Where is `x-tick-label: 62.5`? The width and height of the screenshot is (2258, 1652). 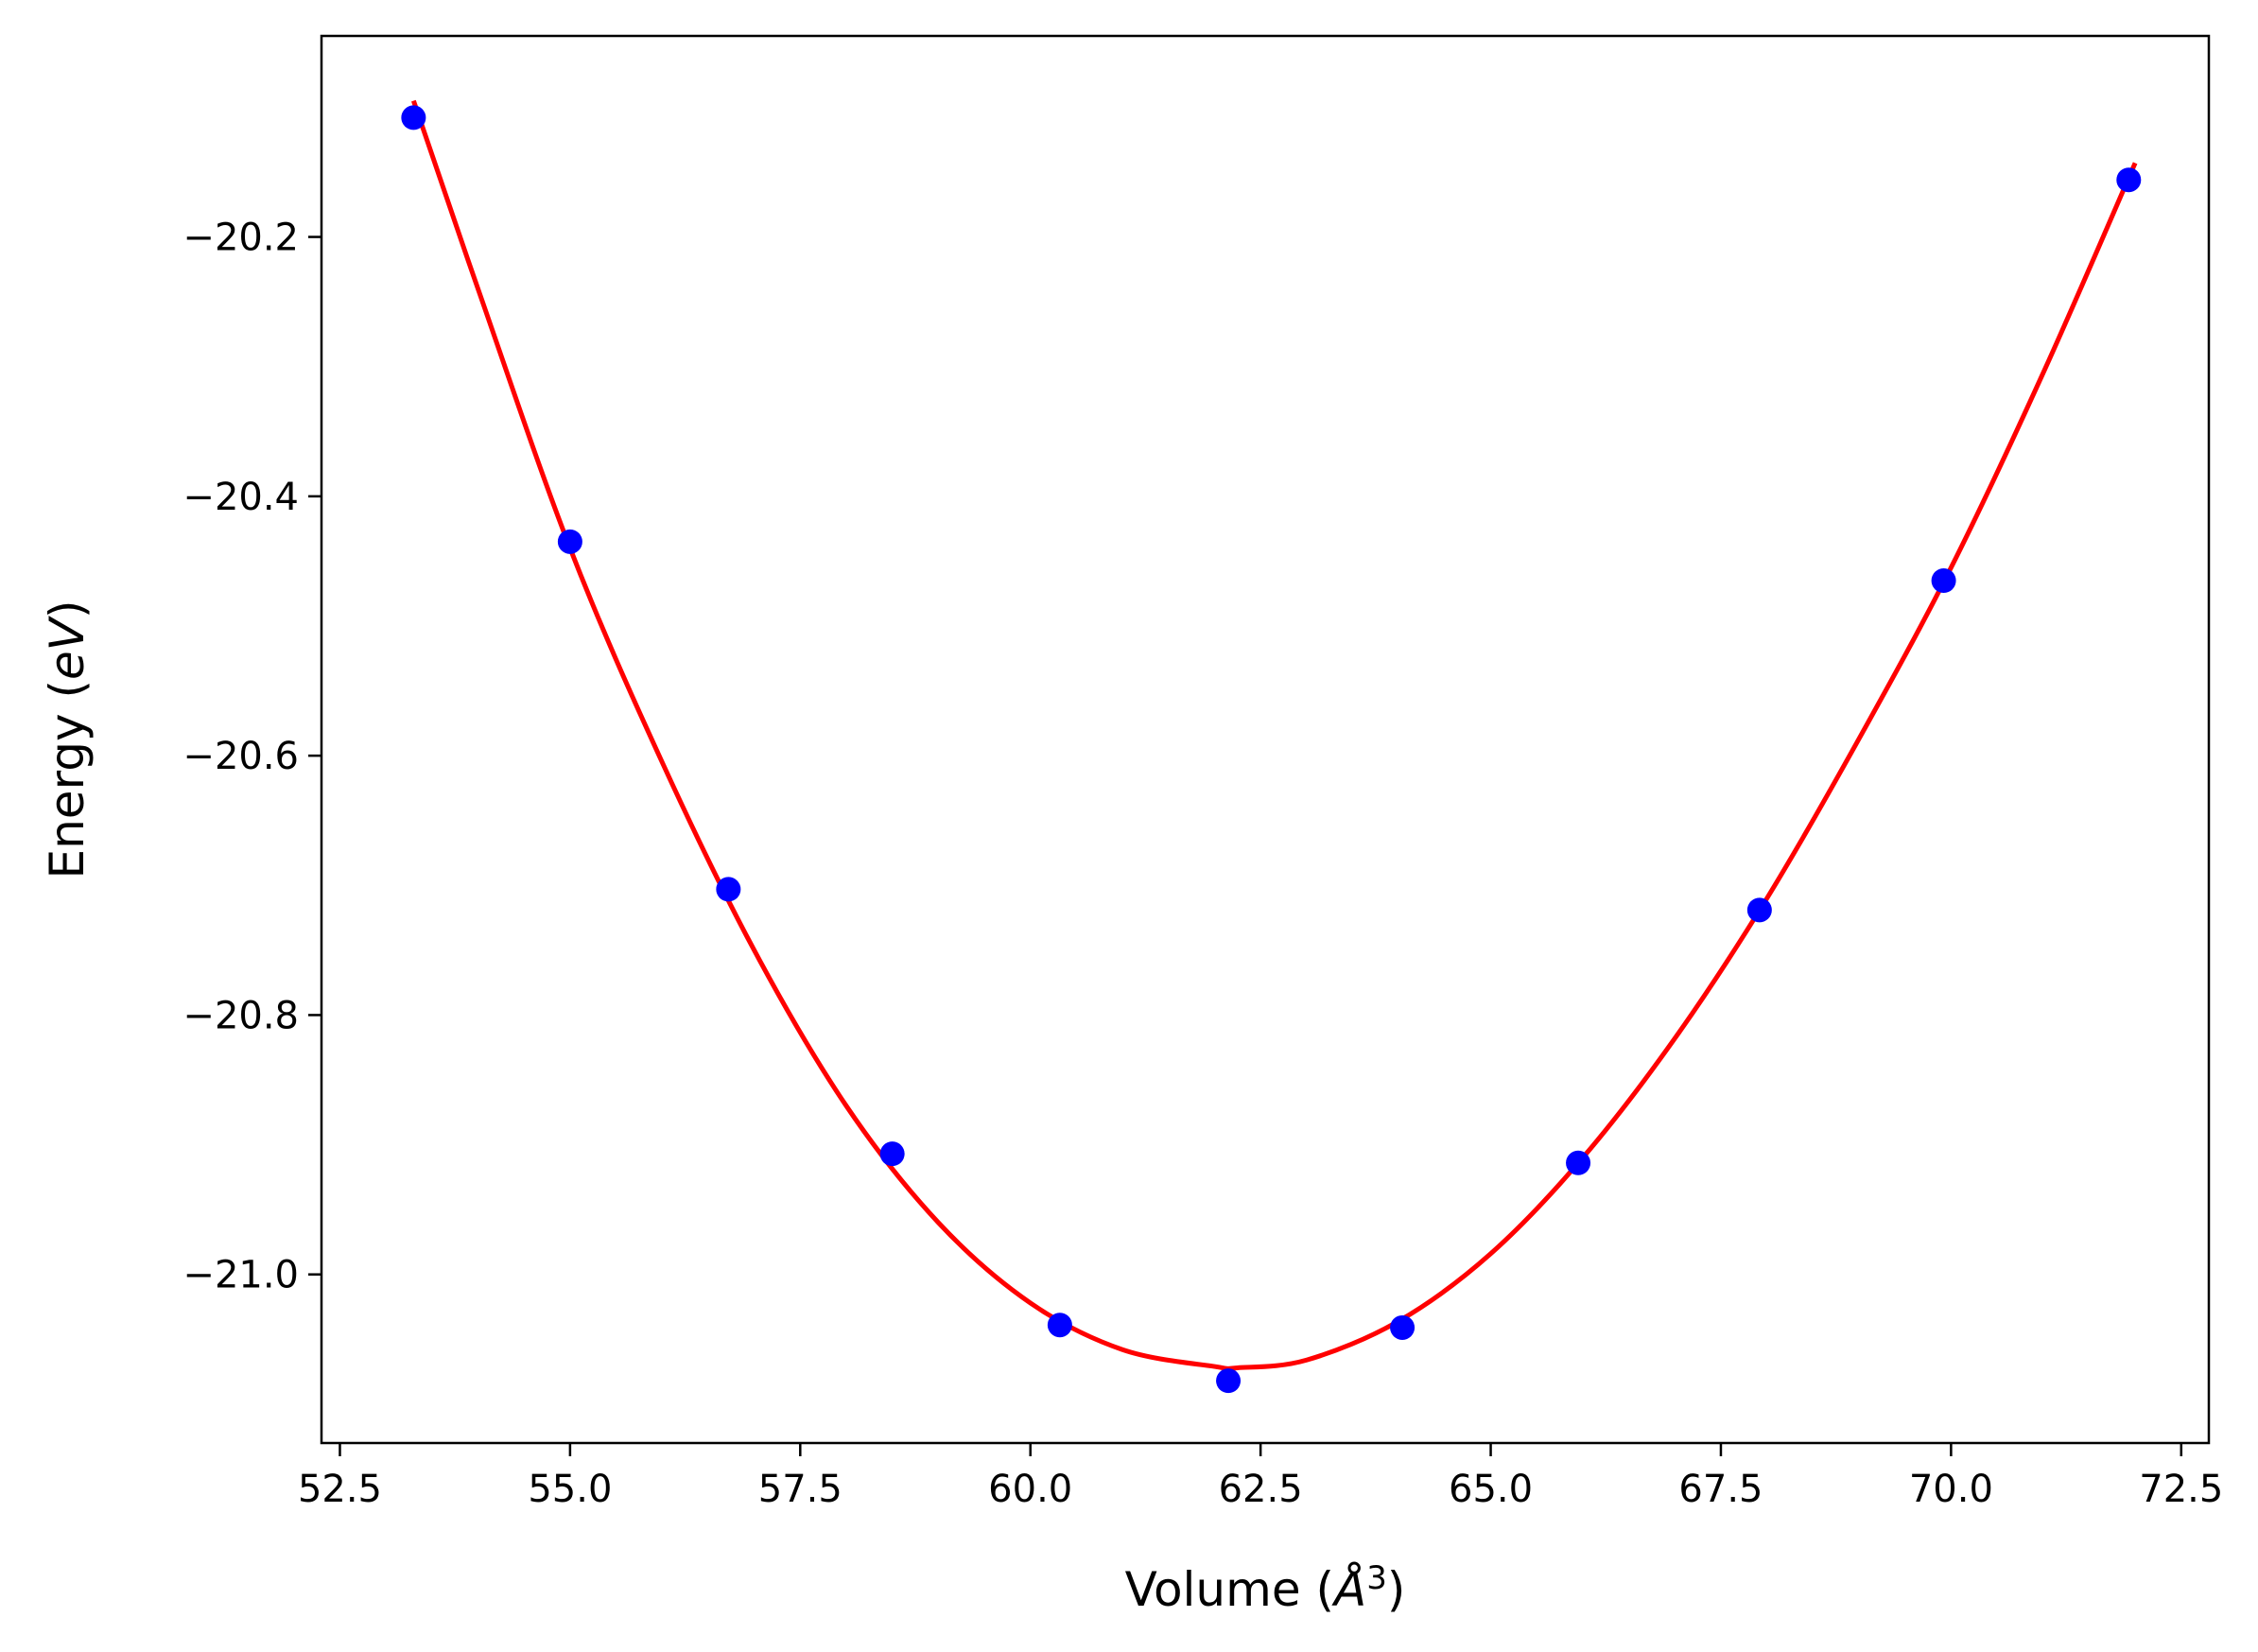
x-tick-label: 62.5 is located at coordinates (1261, 1490).